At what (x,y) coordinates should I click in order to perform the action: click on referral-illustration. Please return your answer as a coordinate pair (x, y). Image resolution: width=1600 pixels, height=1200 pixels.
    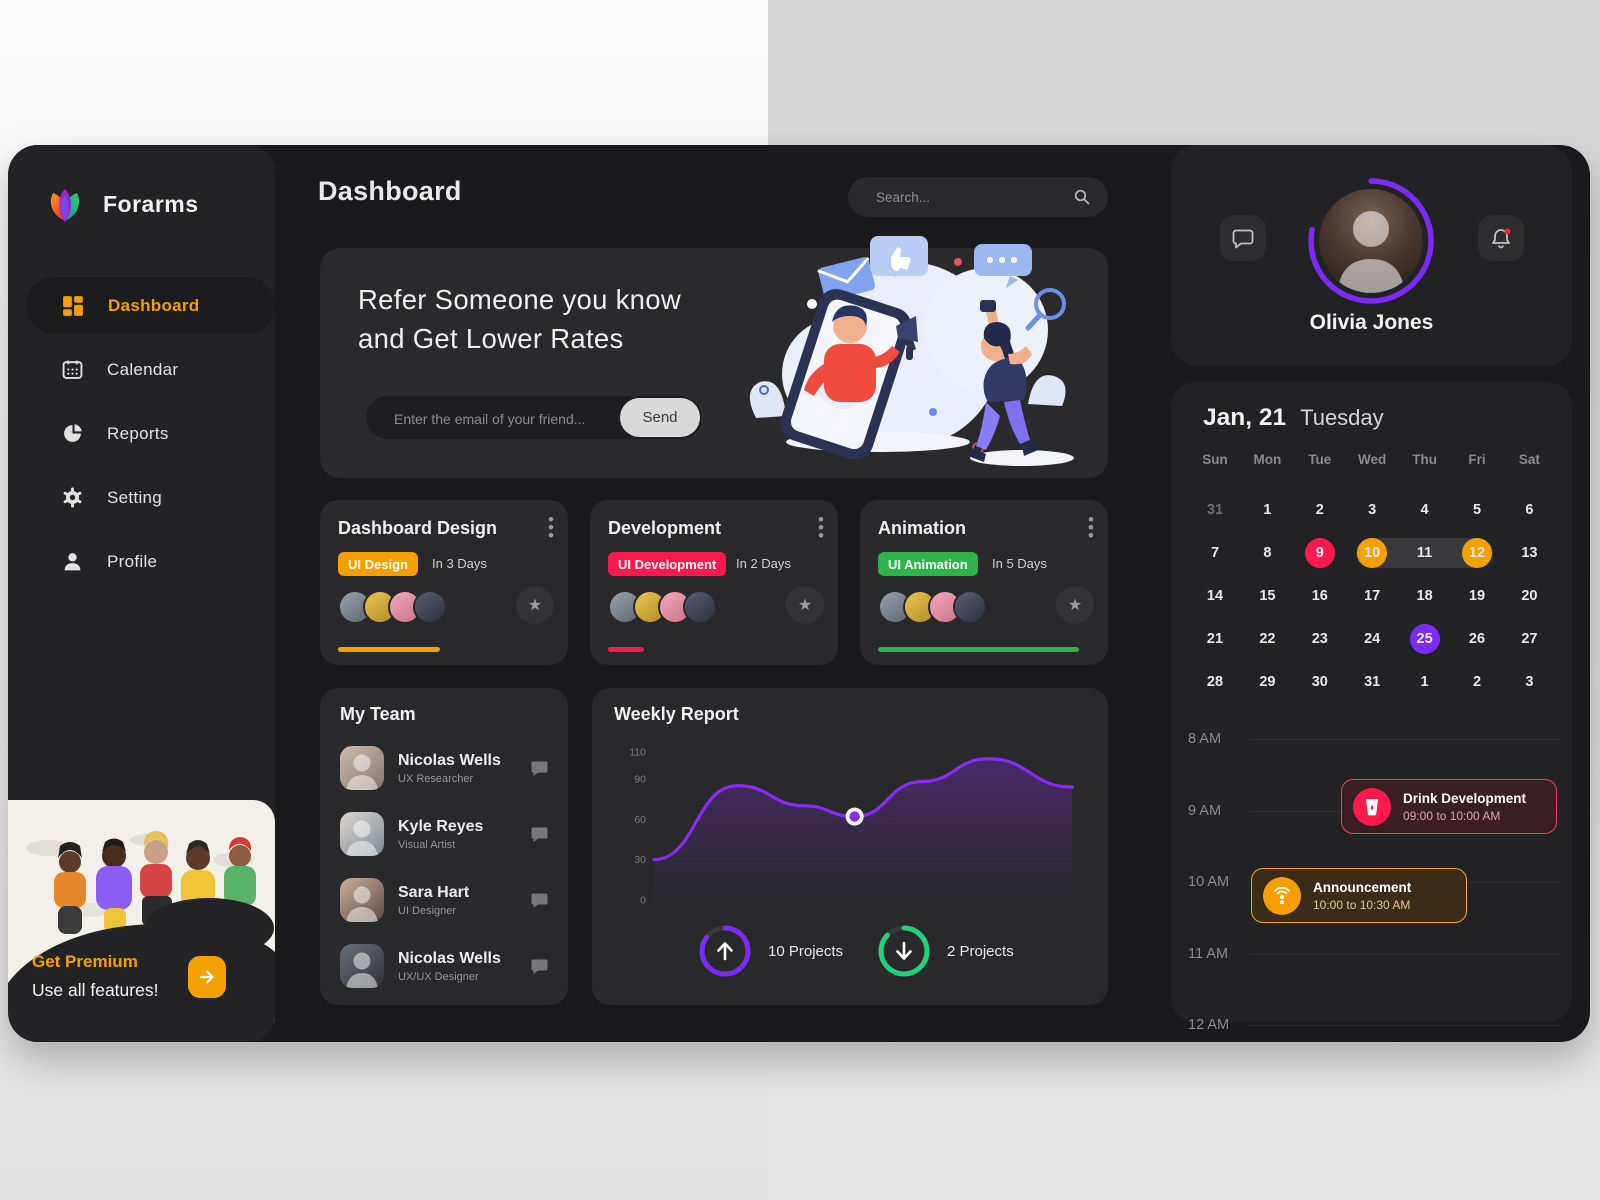
    Looking at the image, I should click on (911, 351).